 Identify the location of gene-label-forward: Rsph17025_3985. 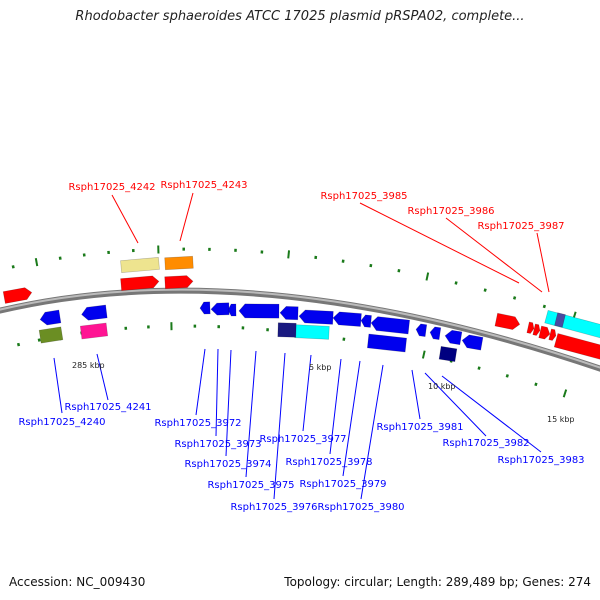
(363, 196).